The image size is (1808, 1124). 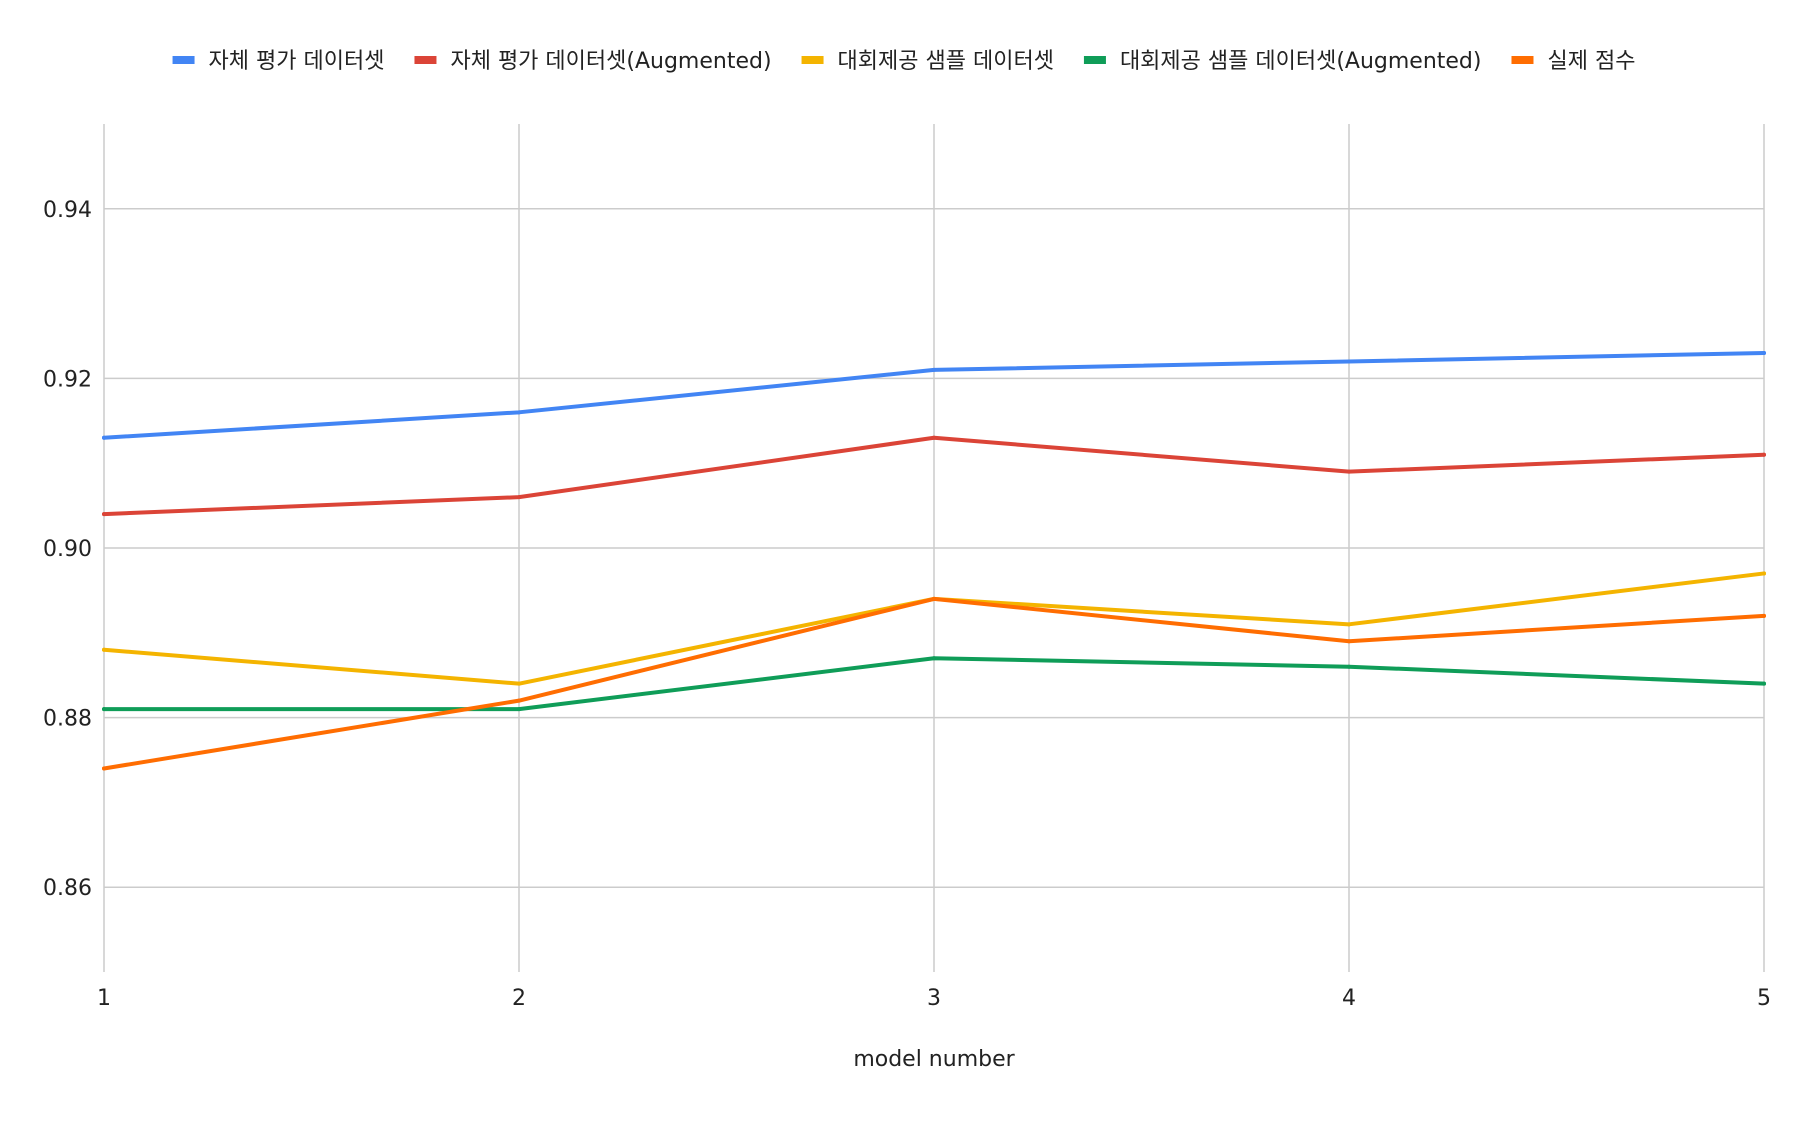 What do you see at coordinates (610, 61) in the screenshot?
I see `legend-label: 자체 평가 데이터셋(Augmented)` at bounding box center [610, 61].